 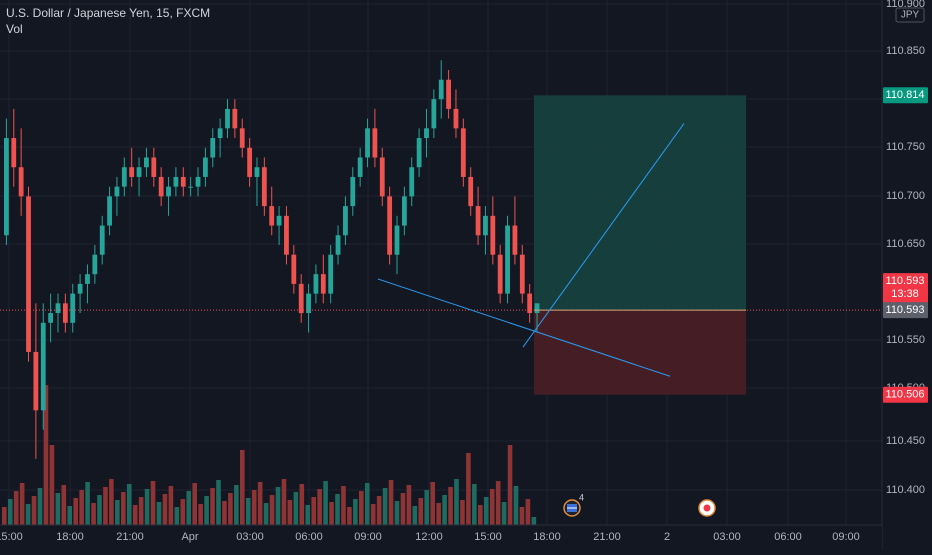 I want to click on last-price-badge-background, so click(x=905, y=288).